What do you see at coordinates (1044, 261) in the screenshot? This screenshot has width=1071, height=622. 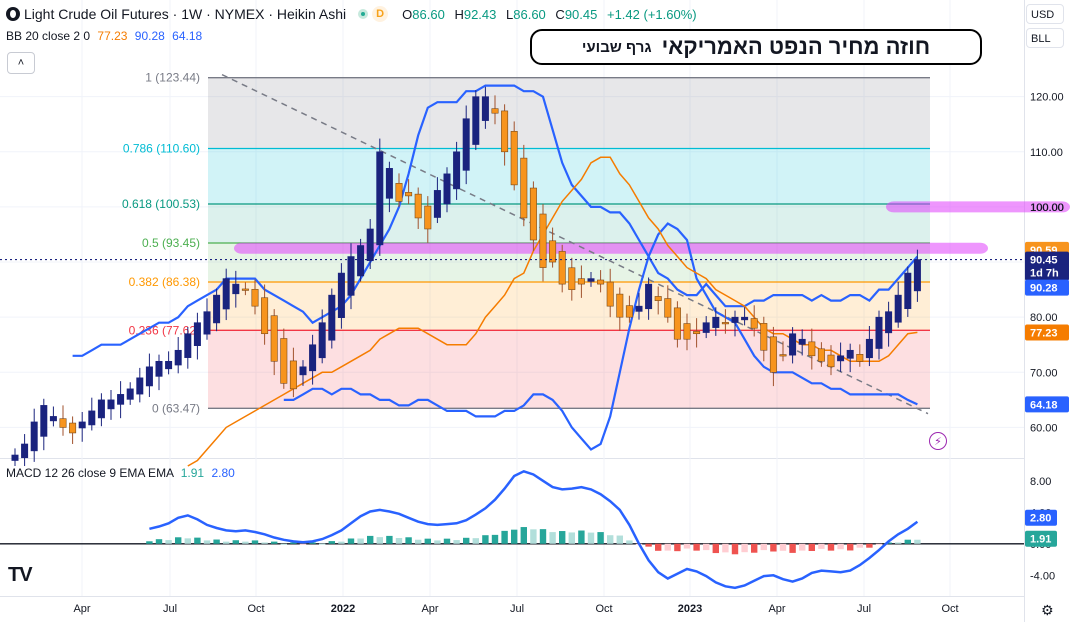 I see `price-tag-label: 90.45` at bounding box center [1044, 261].